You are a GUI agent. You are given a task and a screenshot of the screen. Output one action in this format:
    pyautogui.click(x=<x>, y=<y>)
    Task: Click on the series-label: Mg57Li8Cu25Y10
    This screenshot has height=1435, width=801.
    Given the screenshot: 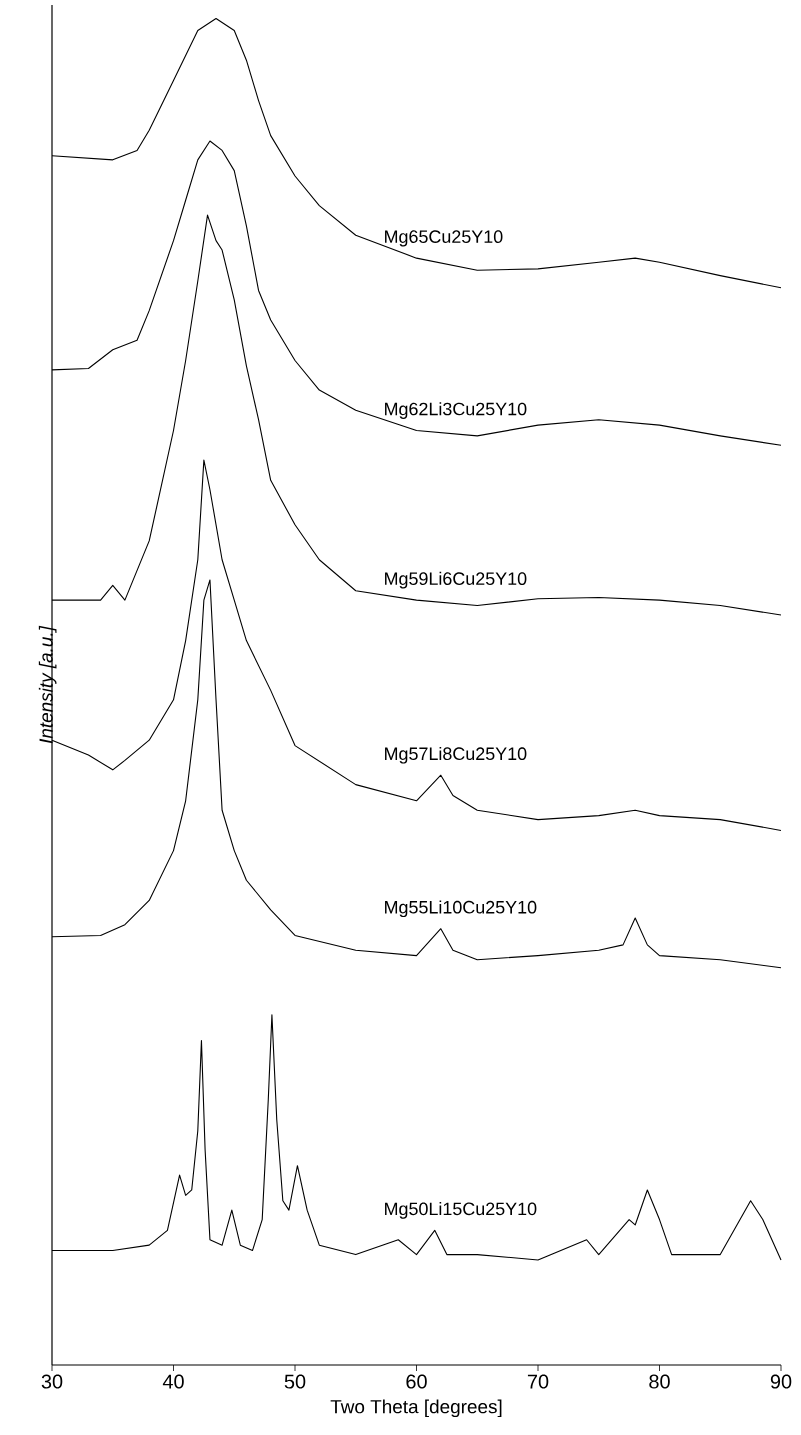 What is the action you would take?
    pyautogui.click(x=456, y=755)
    